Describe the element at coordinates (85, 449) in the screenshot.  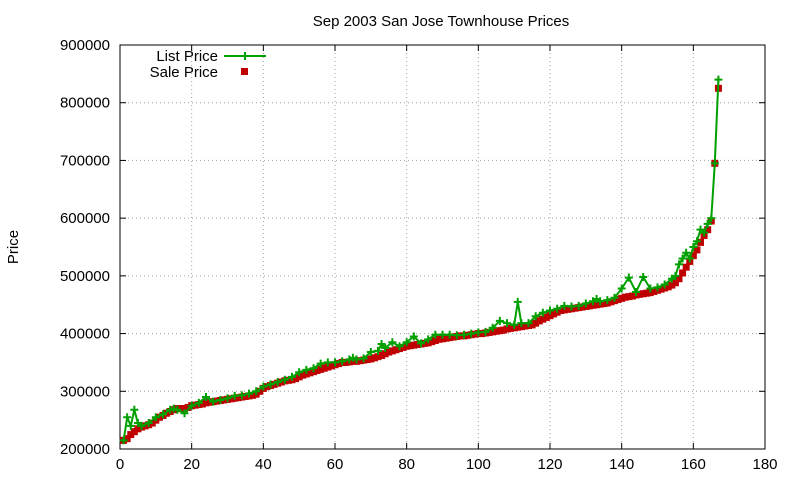
I see `y-tick-label: 200000` at that location.